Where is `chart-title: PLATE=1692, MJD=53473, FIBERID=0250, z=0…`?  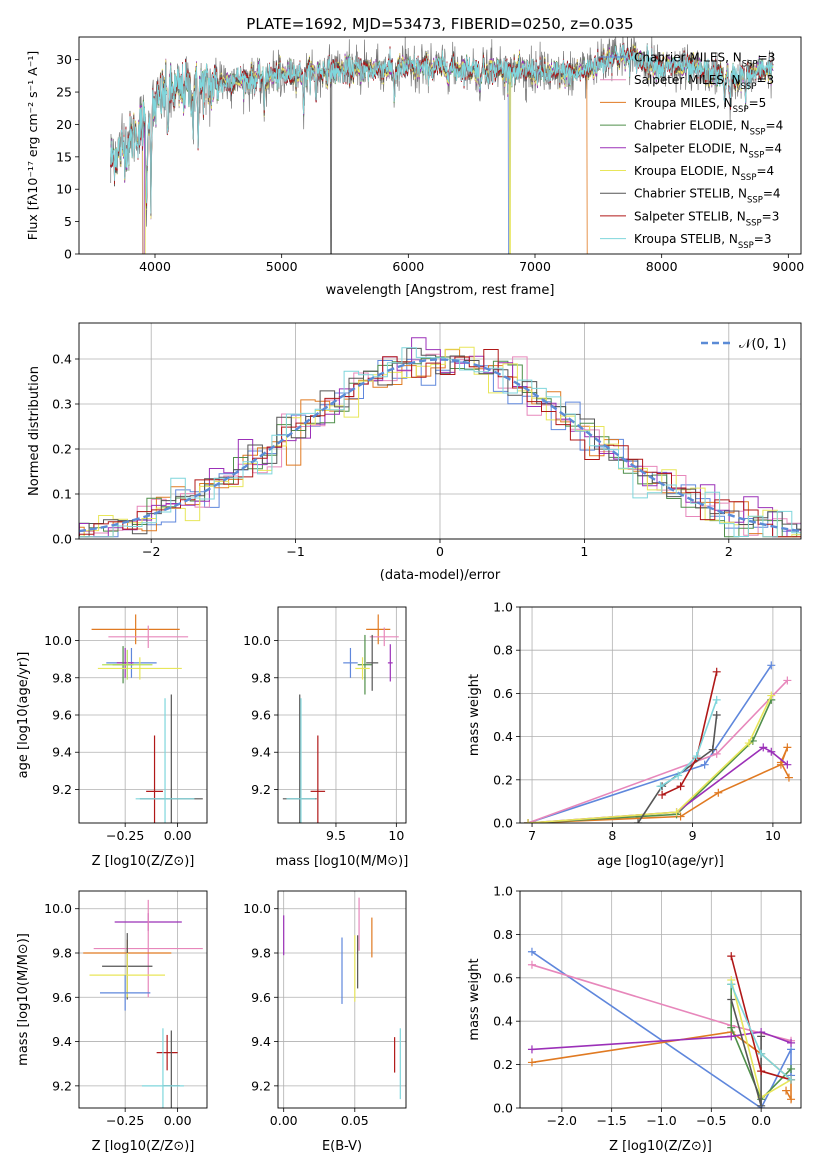
chart-title: PLATE=1692, MJD=53473, FIBERID=0250, z=0… is located at coordinates (439, 24).